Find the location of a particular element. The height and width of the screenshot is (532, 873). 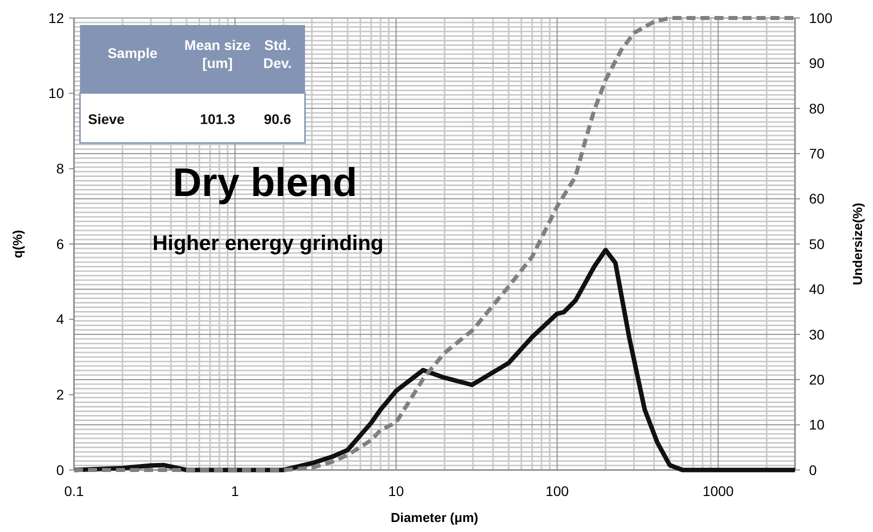

annotation: Std. Dev. is located at coordinates (277, 54).